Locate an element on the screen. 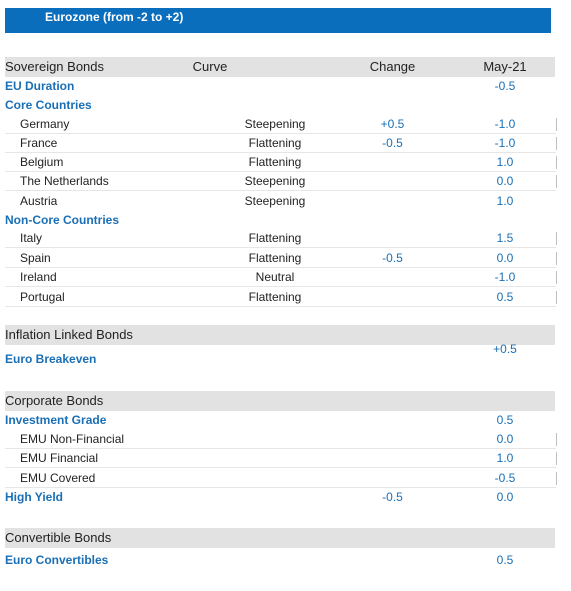  group-row: Investment Grade 0.5 is located at coordinates (280, 420).